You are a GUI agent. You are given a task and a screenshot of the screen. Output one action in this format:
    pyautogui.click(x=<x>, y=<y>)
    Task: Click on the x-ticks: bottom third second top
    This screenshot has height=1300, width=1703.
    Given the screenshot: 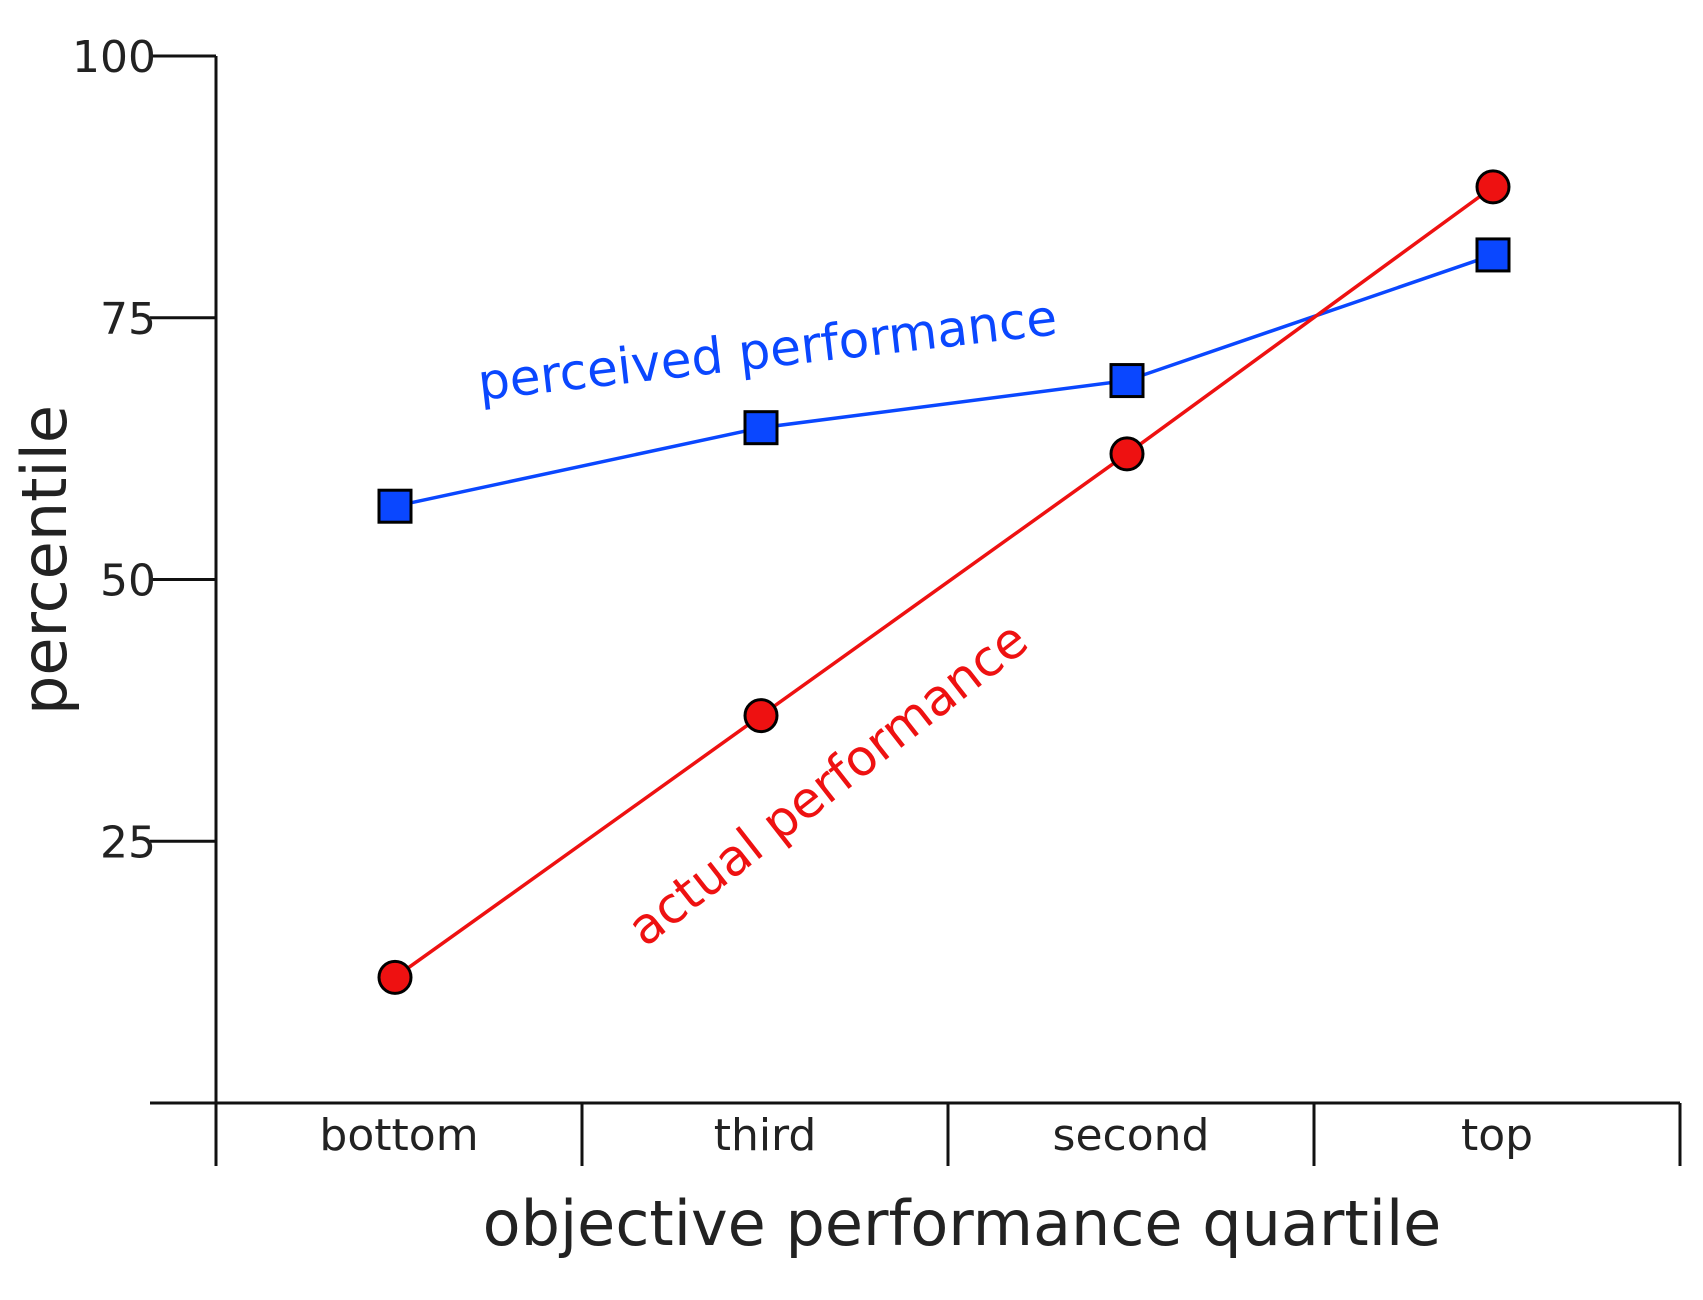 What is the action you would take?
    pyautogui.click(x=948, y=1134)
    